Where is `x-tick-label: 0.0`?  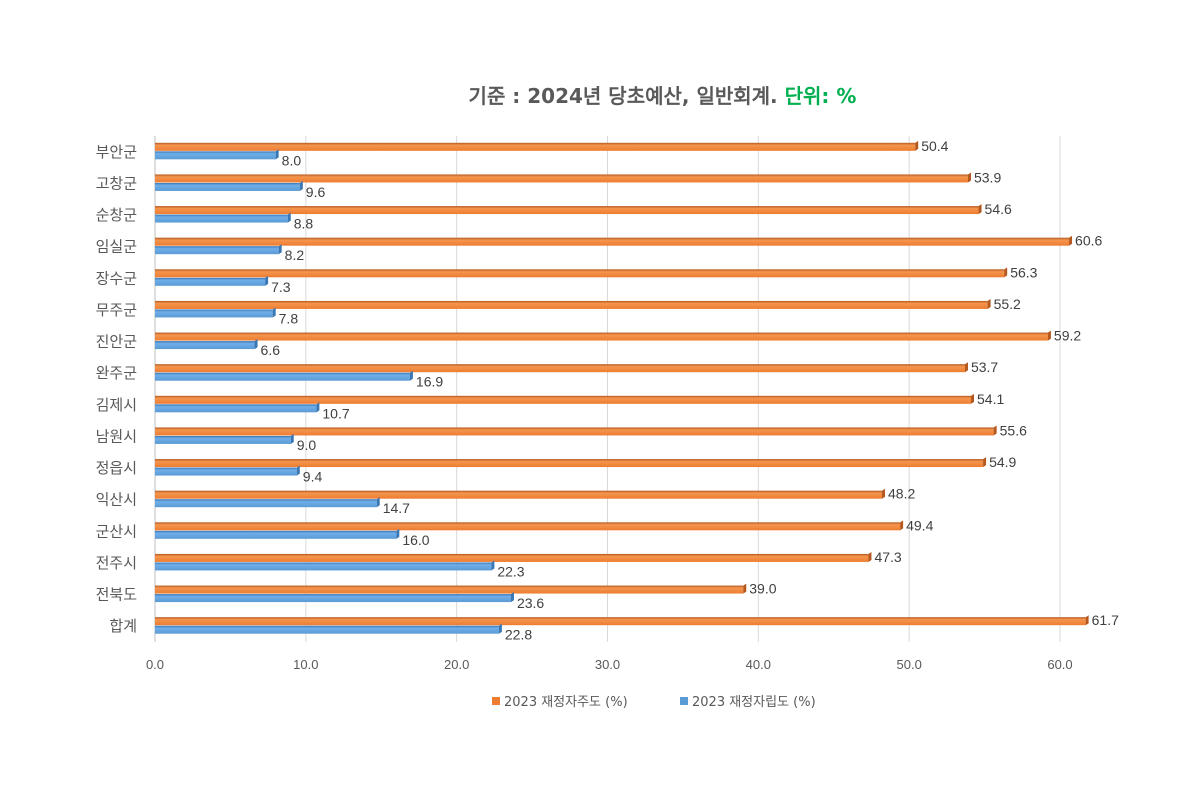 x-tick-label: 0.0 is located at coordinates (155, 664).